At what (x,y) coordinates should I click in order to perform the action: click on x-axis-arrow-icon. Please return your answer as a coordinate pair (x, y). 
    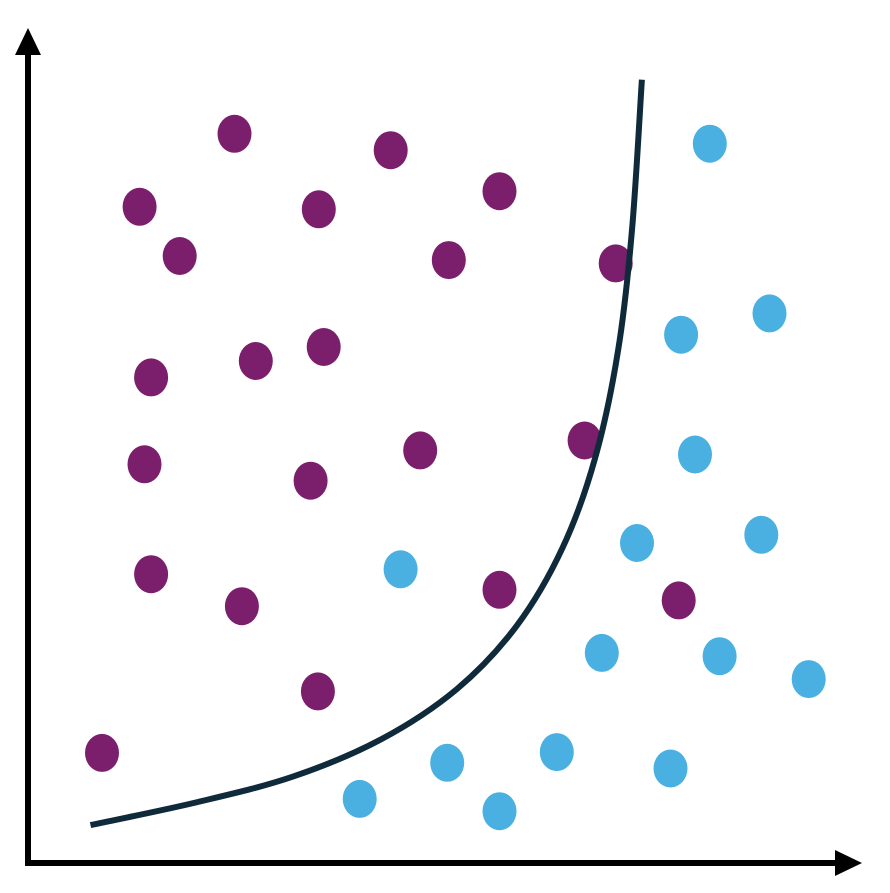
    Looking at the image, I should click on (848, 863).